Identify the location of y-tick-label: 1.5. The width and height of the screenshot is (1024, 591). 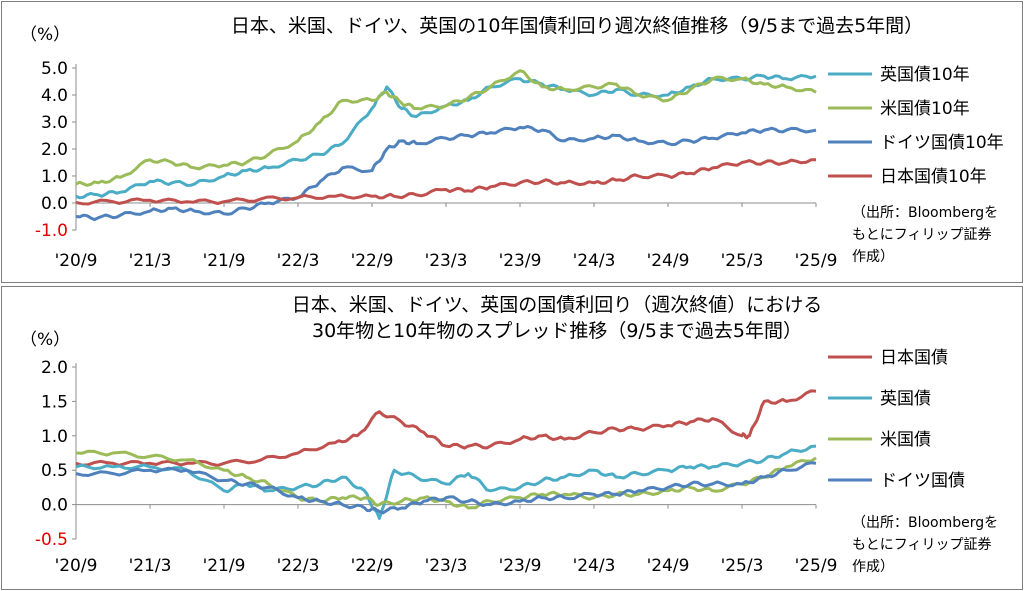
(54, 402).